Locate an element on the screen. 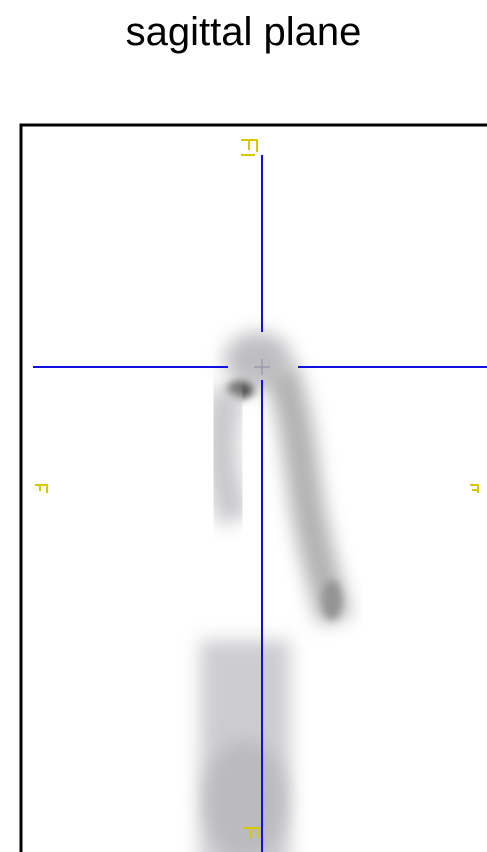 Image resolution: width=487 pixels, height=852 pixels. center-mark is located at coordinates (262, 367).